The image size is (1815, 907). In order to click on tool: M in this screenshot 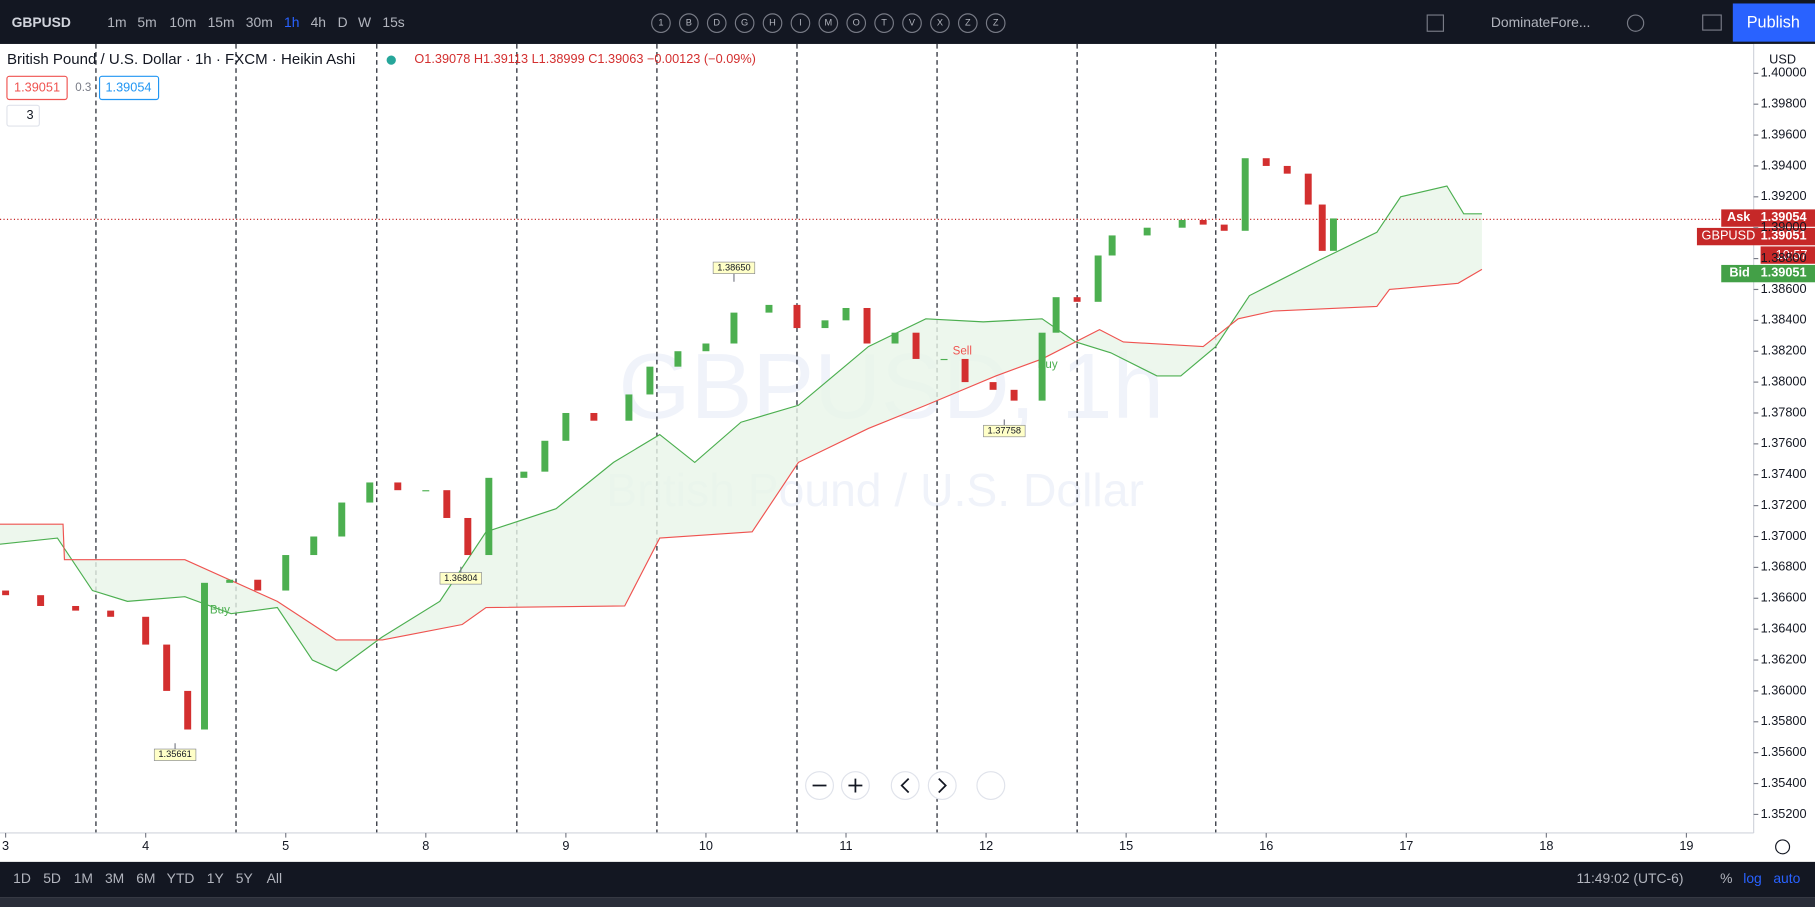, I will do `click(828, 23)`.